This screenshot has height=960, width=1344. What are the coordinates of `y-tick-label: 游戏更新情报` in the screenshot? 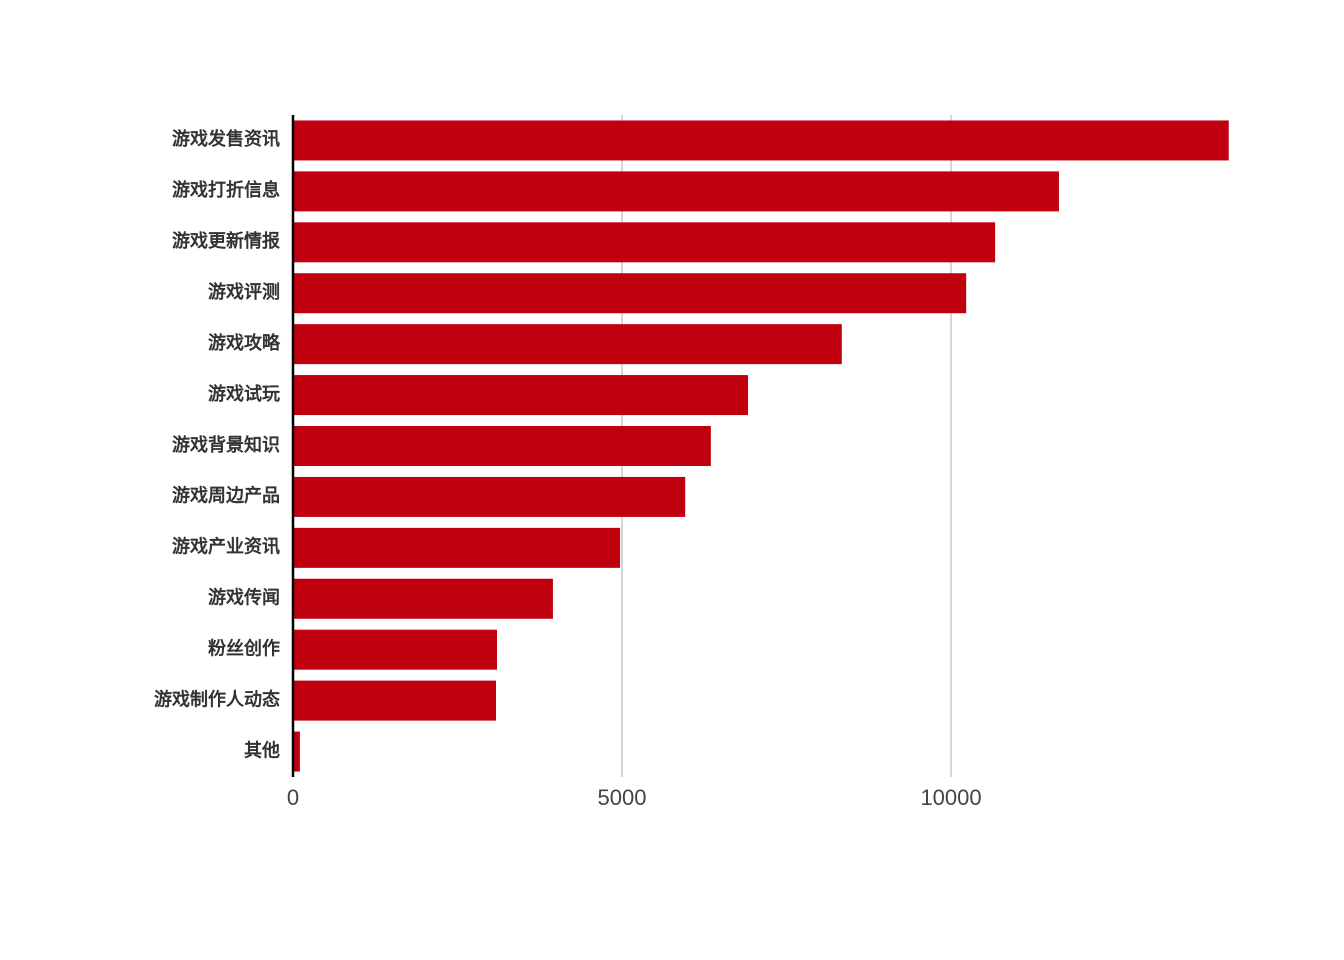 It's located at (226, 240).